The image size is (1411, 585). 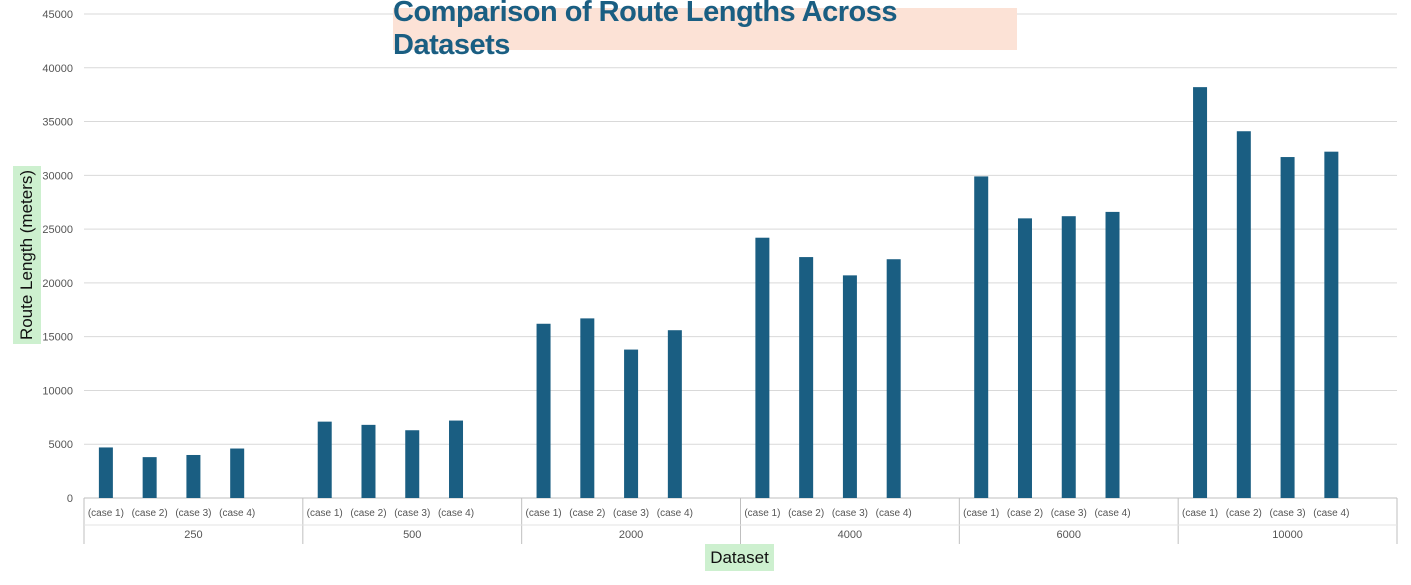 I want to click on x-group-label: 10000, so click(x=1287, y=535).